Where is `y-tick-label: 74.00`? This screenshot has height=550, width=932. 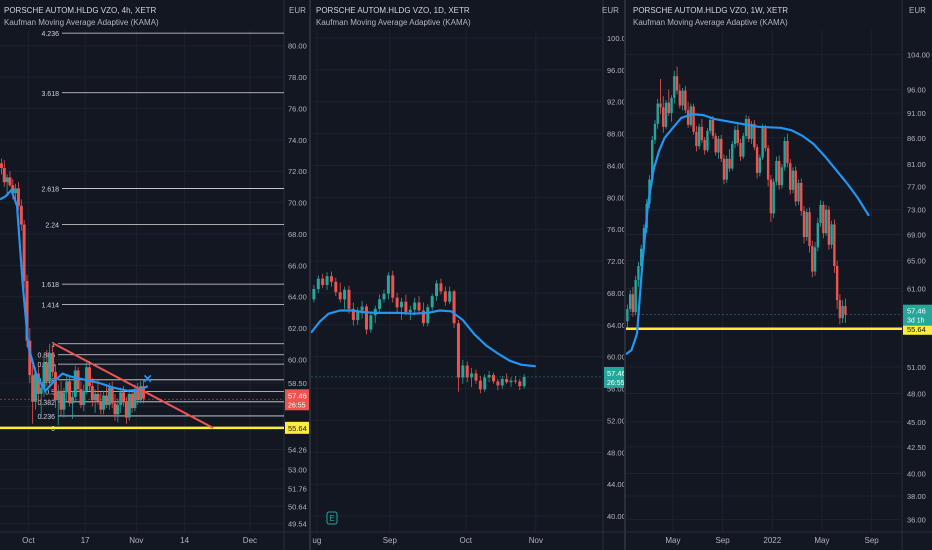 y-tick-label: 74.00 is located at coordinates (297, 140).